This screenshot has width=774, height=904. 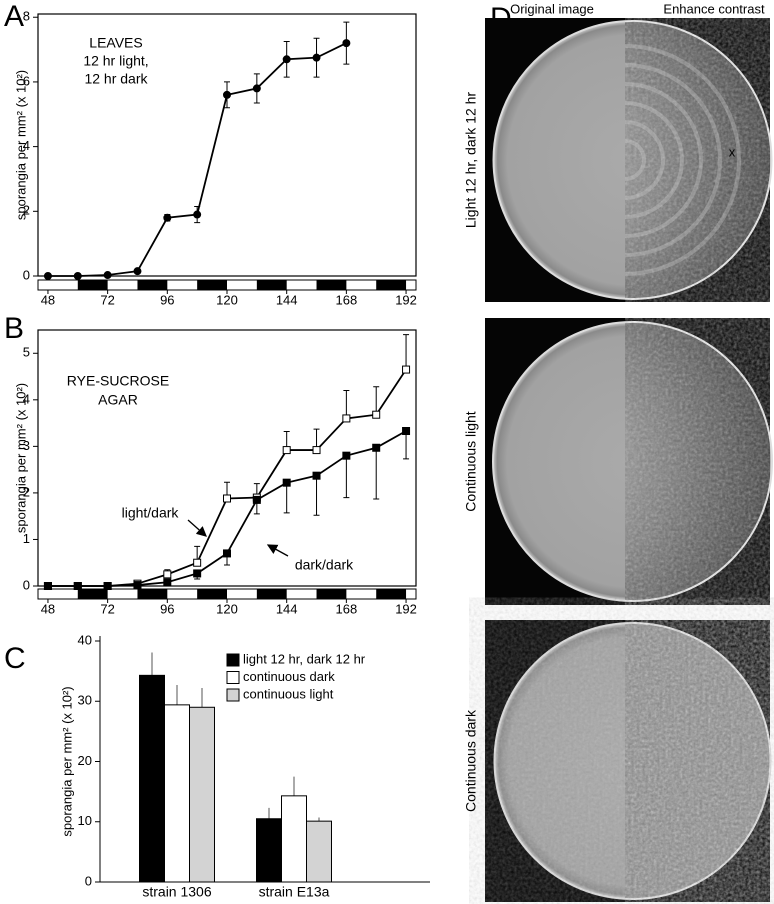 What do you see at coordinates (14, 328) in the screenshot?
I see `panel-letter: B` at bounding box center [14, 328].